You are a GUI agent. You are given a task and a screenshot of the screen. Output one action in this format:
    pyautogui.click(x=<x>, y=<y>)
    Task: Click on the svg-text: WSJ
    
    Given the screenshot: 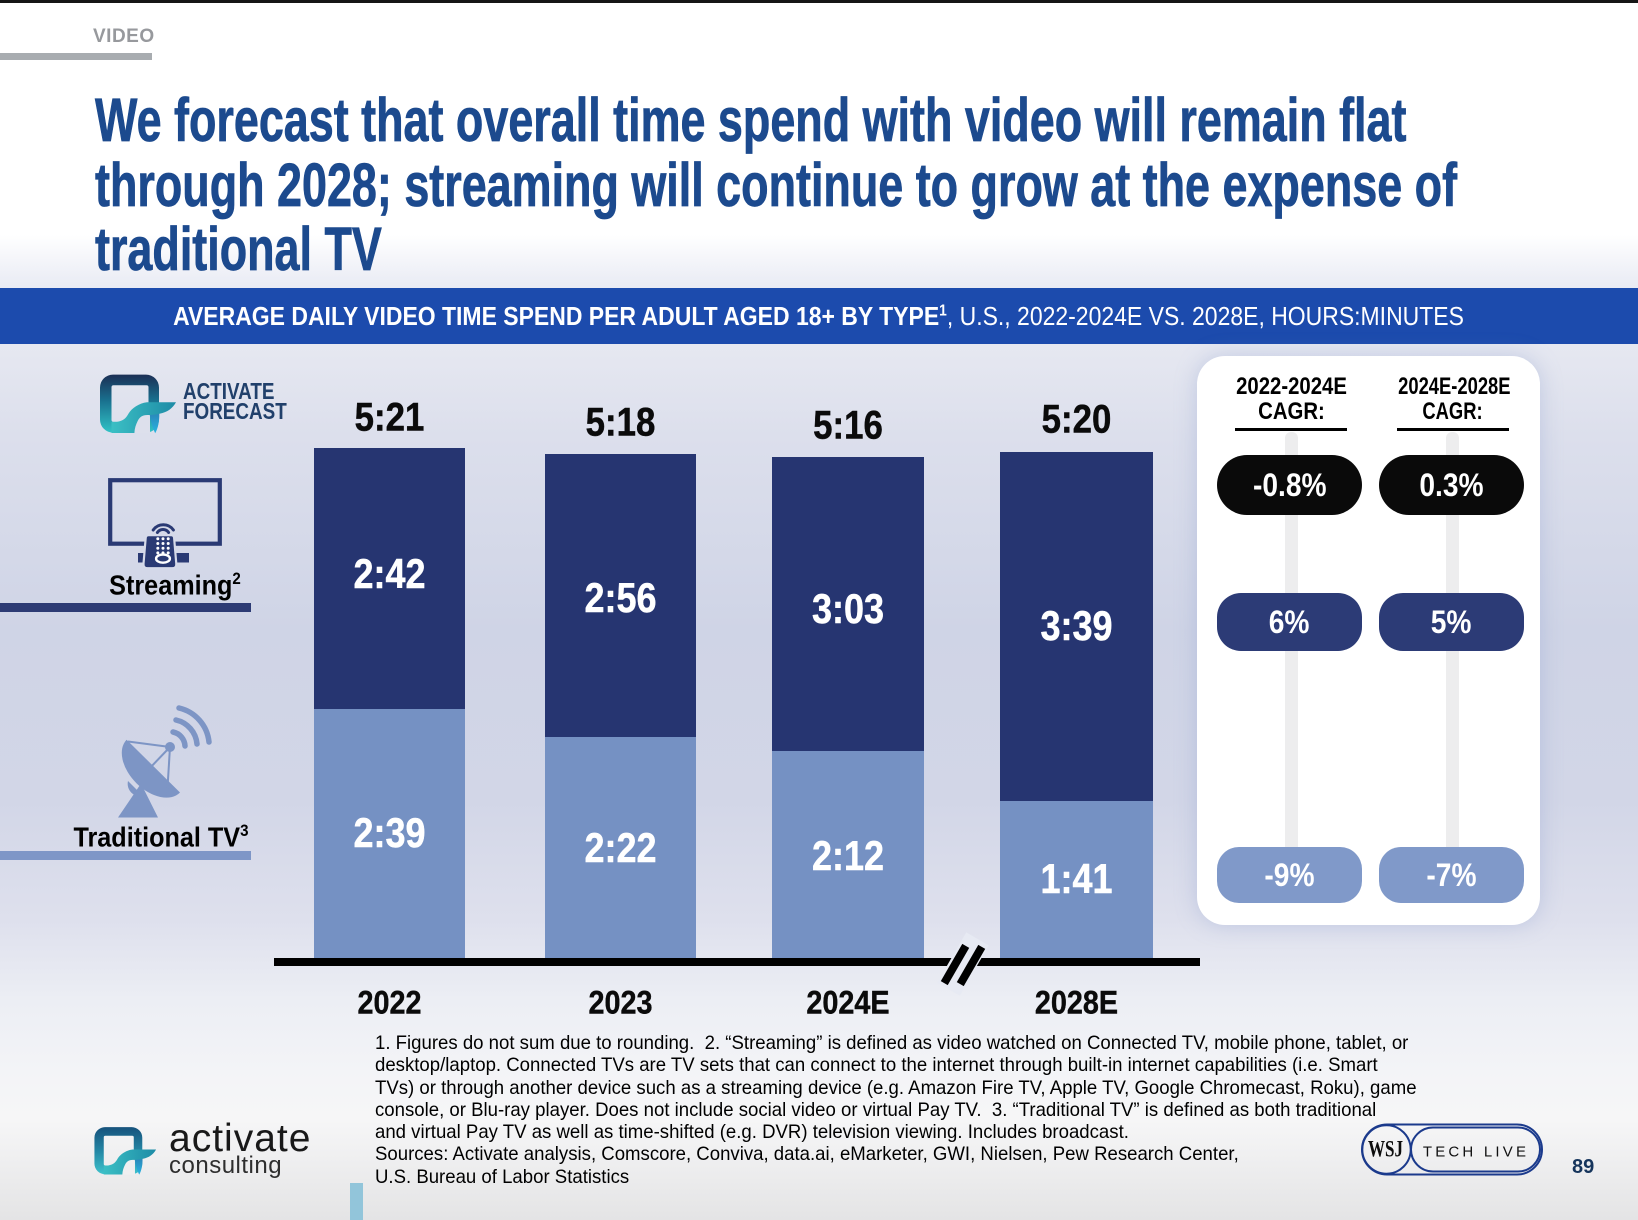 What is the action you would take?
    pyautogui.click(x=1385, y=1149)
    